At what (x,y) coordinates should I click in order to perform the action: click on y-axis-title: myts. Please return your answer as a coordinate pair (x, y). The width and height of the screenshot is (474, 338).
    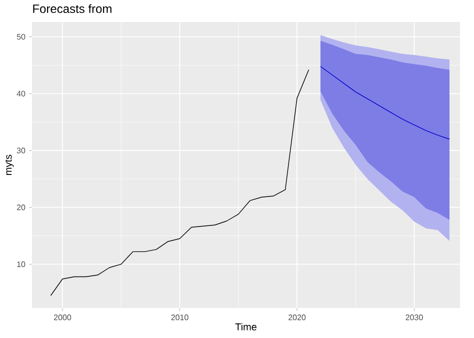
    Looking at the image, I should click on (9, 164).